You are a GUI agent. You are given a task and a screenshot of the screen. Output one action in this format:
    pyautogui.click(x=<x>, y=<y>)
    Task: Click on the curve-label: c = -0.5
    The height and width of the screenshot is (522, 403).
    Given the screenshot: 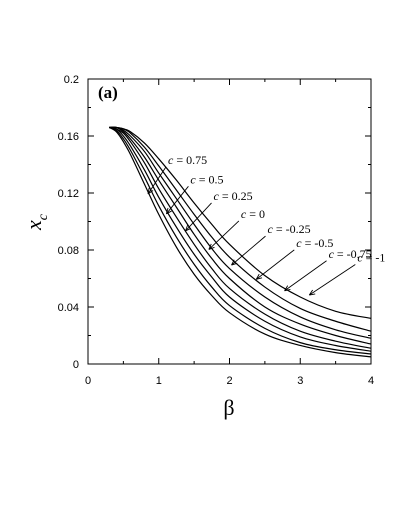 What is the action you would take?
    pyautogui.click(x=314, y=243)
    